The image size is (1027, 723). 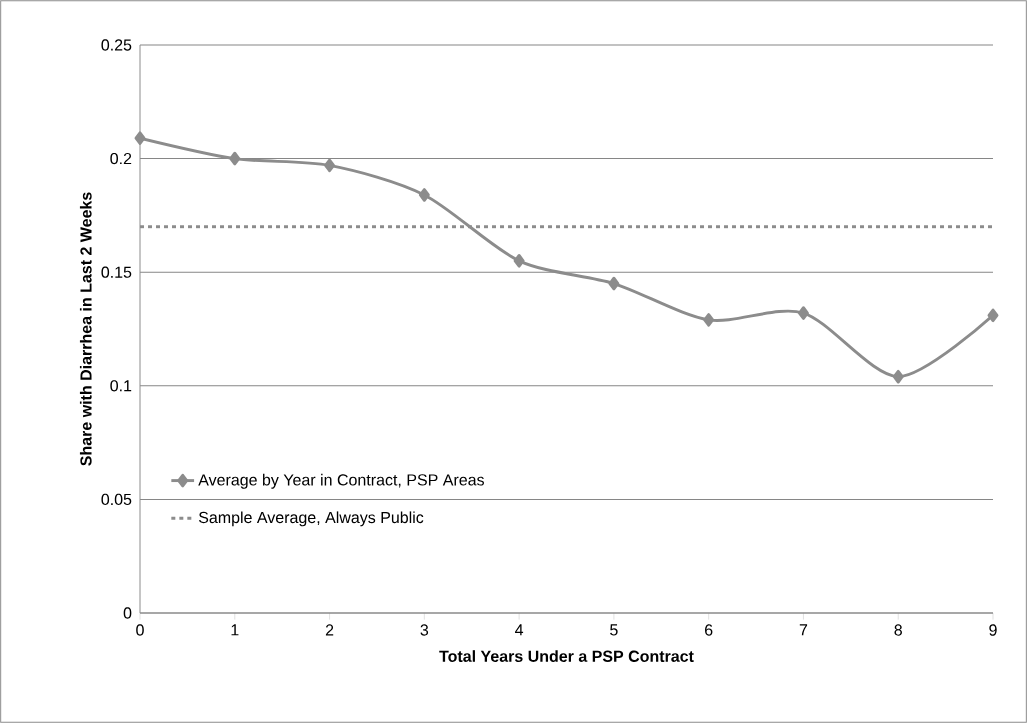 What do you see at coordinates (116, 45) in the screenshot?
I see `y-tick-label: 0.25` at bounding box center [116, 45].